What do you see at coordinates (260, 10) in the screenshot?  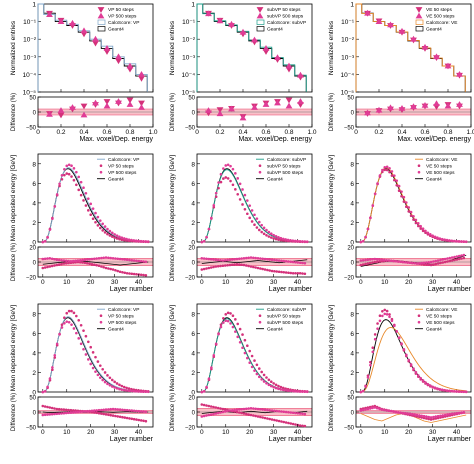 I see `legend-marker` at bounding box center [260, 10].